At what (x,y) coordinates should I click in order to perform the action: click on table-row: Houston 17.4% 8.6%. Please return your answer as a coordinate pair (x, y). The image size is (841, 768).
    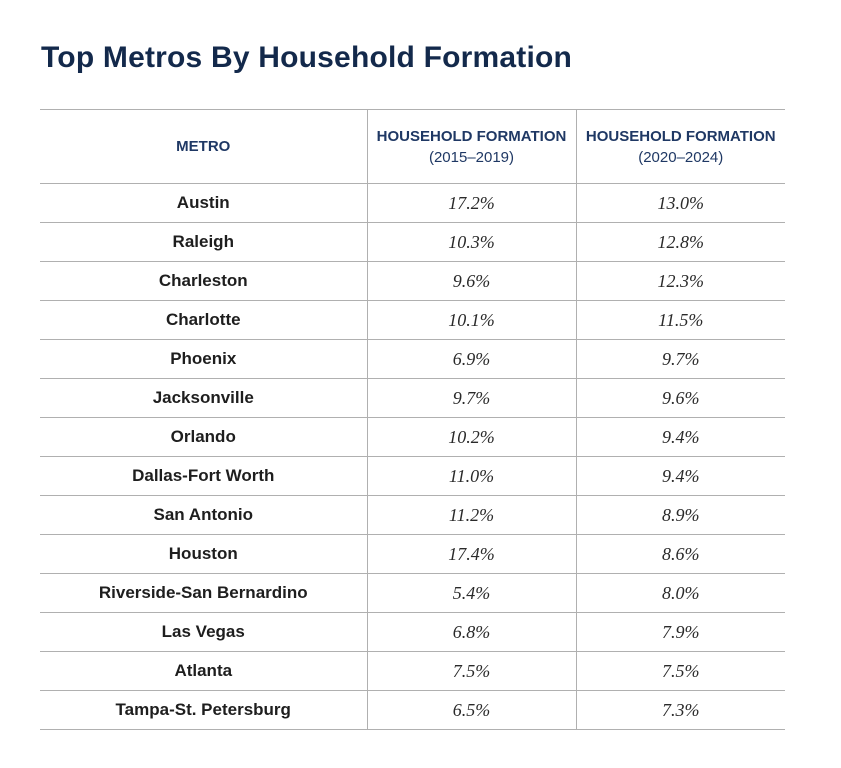
    Looking at the image, I should click on (412, 554).